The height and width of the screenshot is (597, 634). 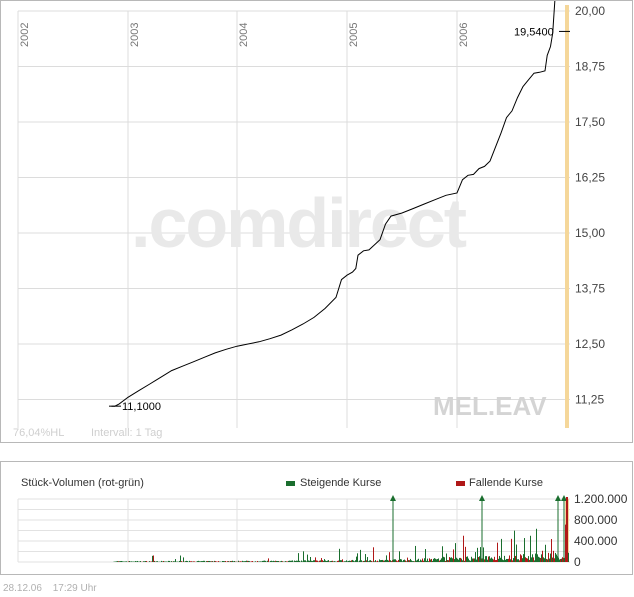 What do you see at coordinates (534, 32) in the screenshot?
I see `max-value-label: 19,5400` at bounding box center [534, 32].